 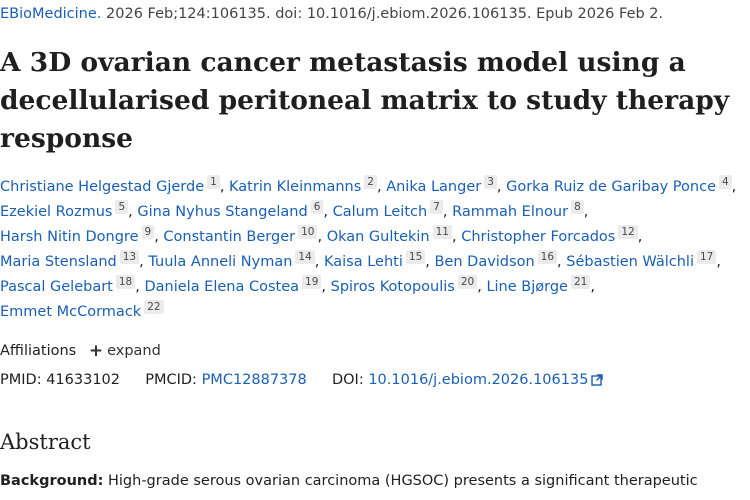 I want to click on expand-label: expand, so click(x=134, y=351).